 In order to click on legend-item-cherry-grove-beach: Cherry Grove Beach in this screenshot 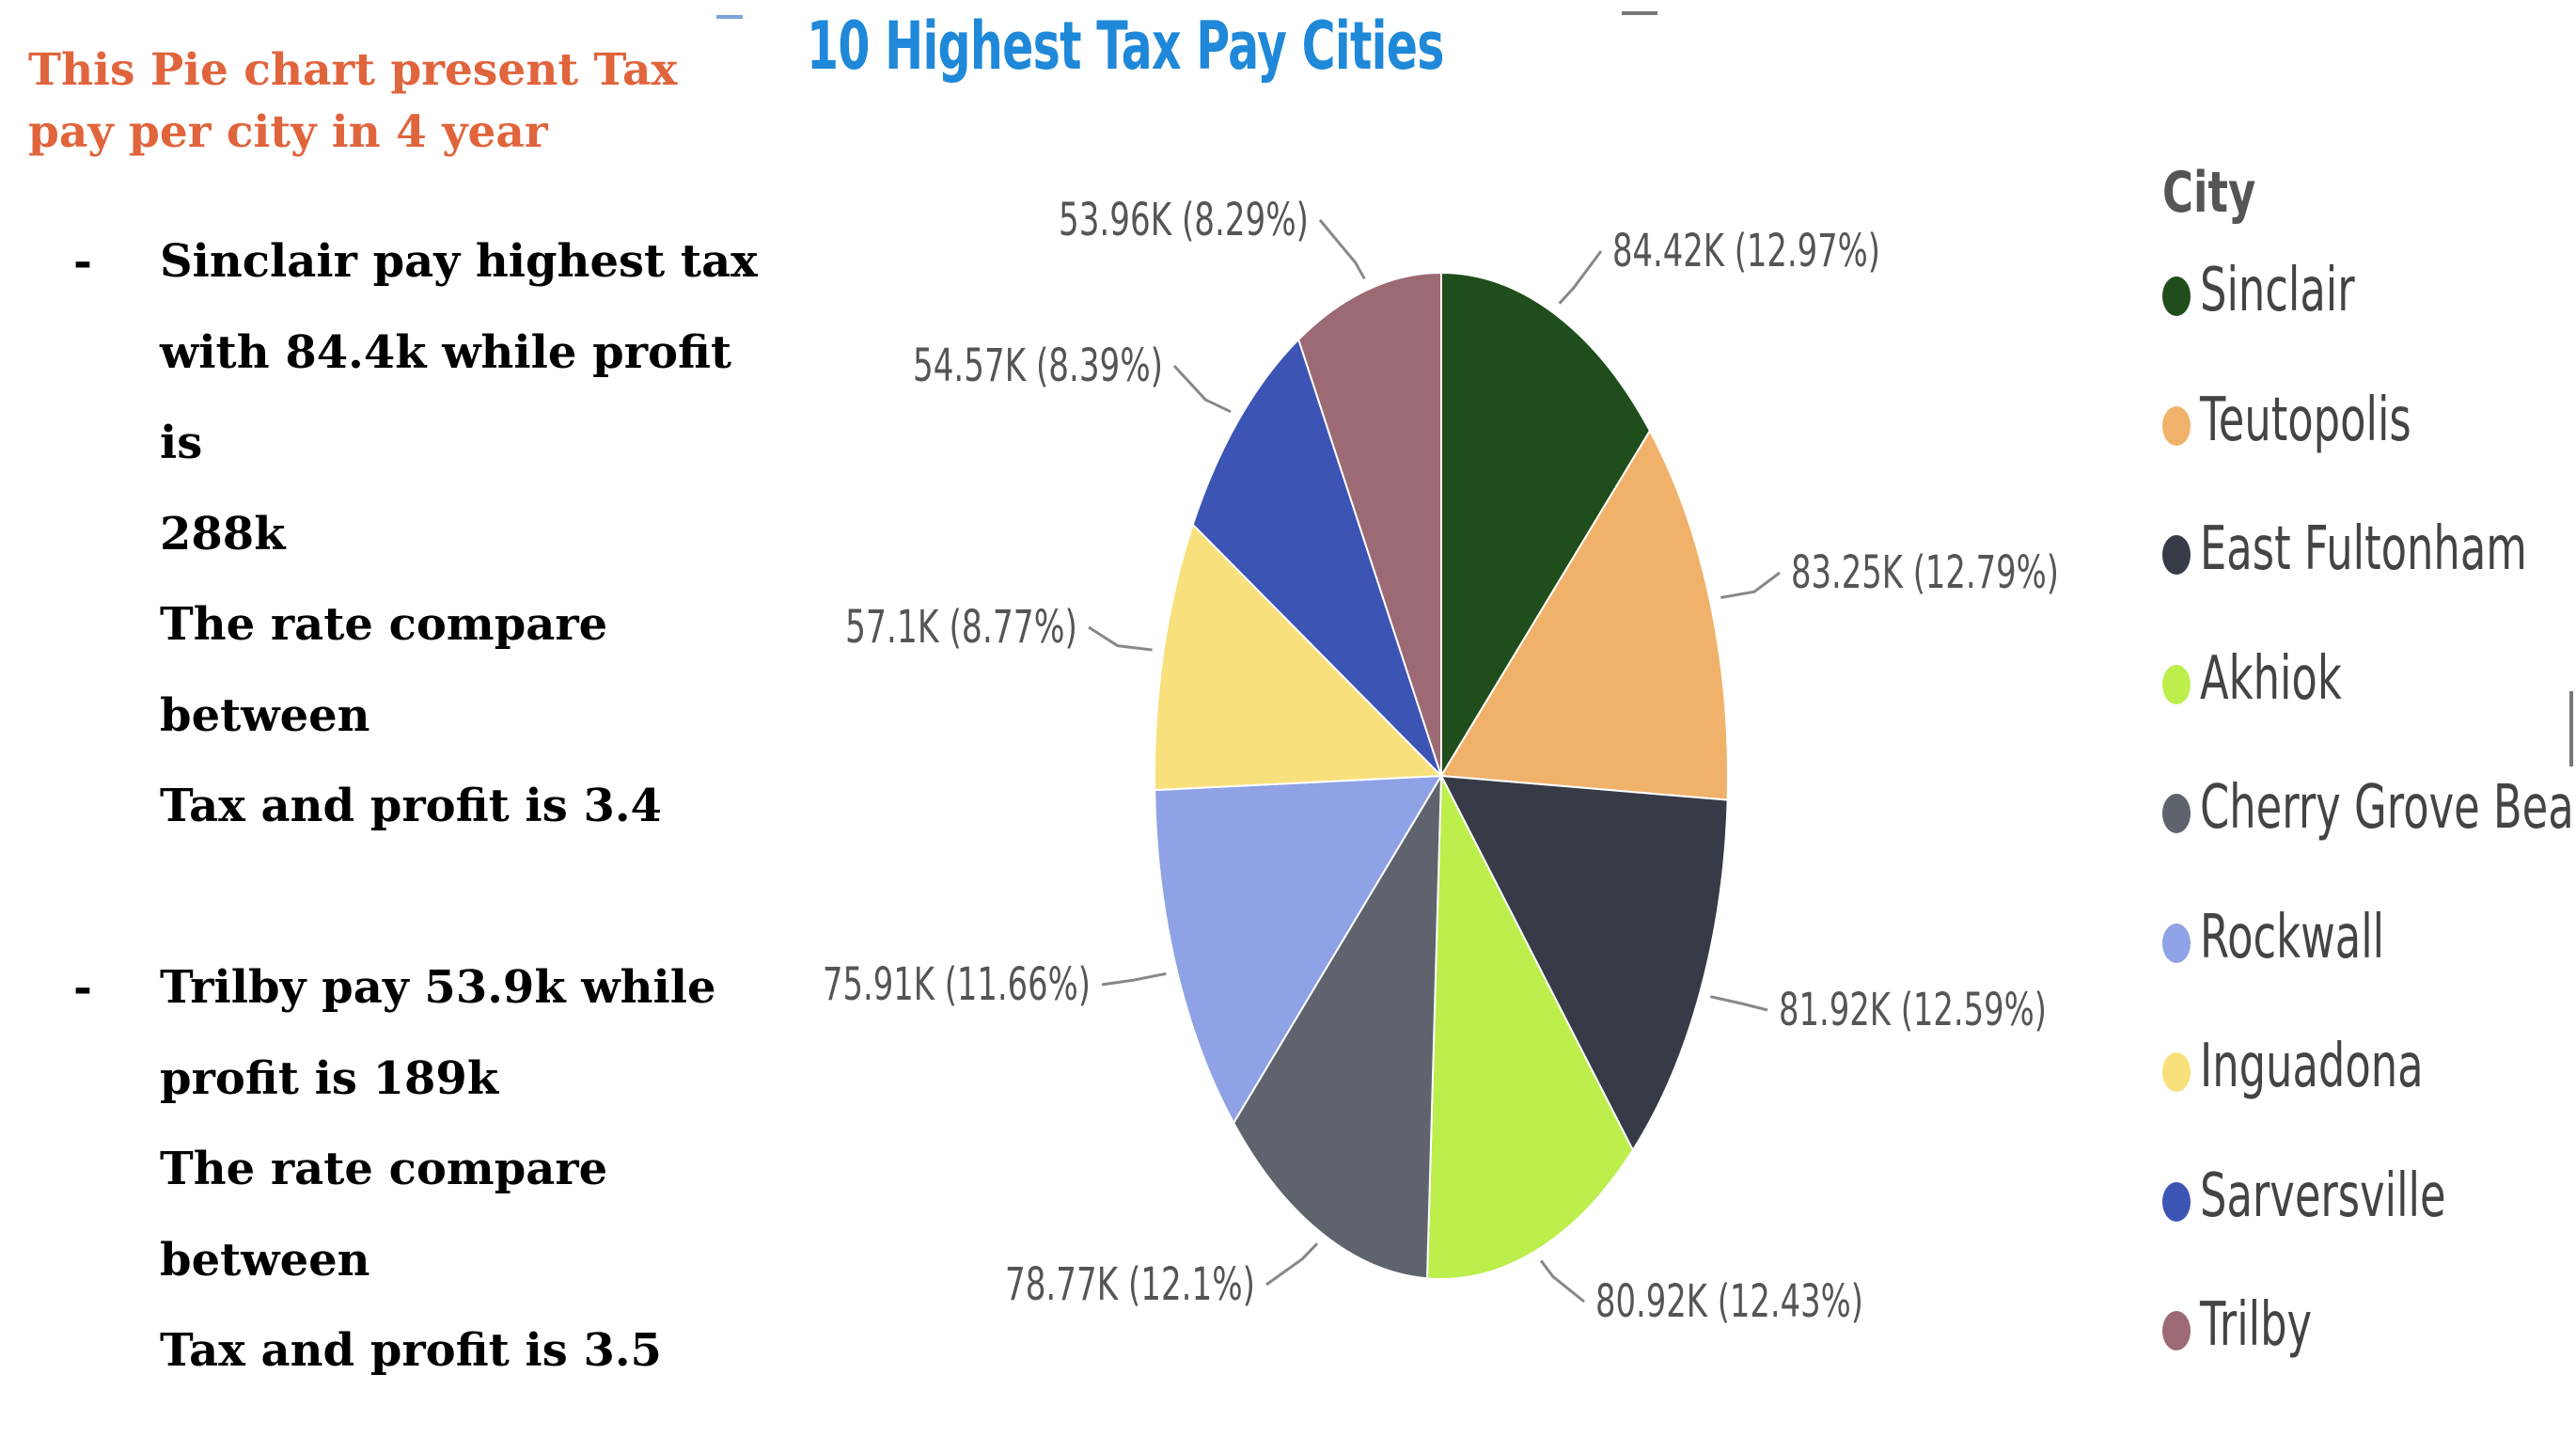, I will do `click(2369, 832)`.